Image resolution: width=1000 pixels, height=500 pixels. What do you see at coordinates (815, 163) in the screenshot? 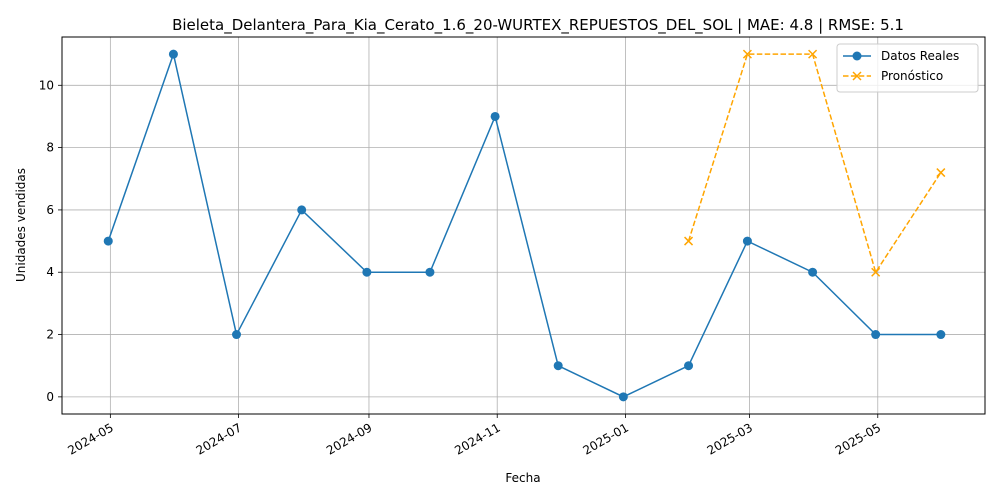
I see `series-pronostico` at bounding box center [815, 163].